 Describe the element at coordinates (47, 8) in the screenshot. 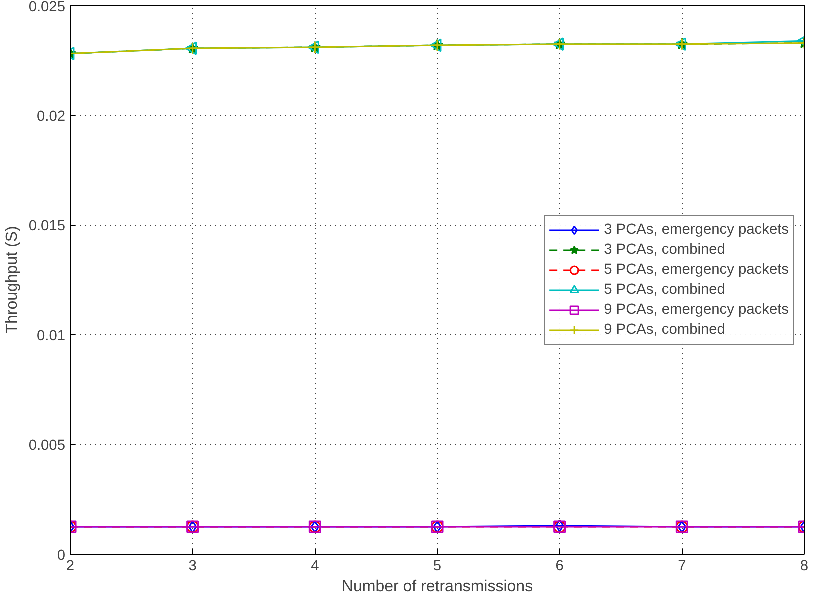

I see `y-tick-label: 0.025` at that location.